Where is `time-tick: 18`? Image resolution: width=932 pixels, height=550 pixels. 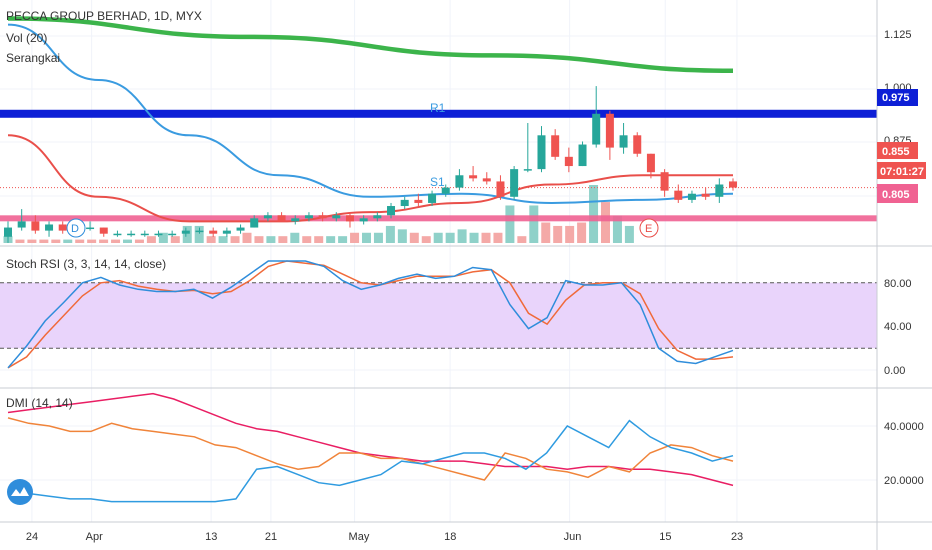 time-tick: 18 is located at coordinates (450, 537).